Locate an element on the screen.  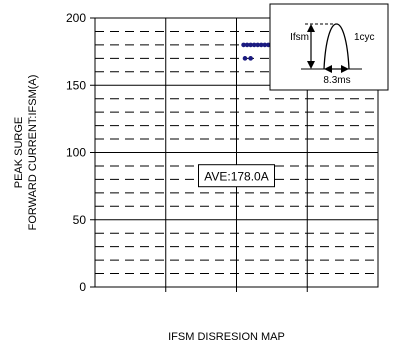
average-annotation-box is located at coordinates (236, 176).